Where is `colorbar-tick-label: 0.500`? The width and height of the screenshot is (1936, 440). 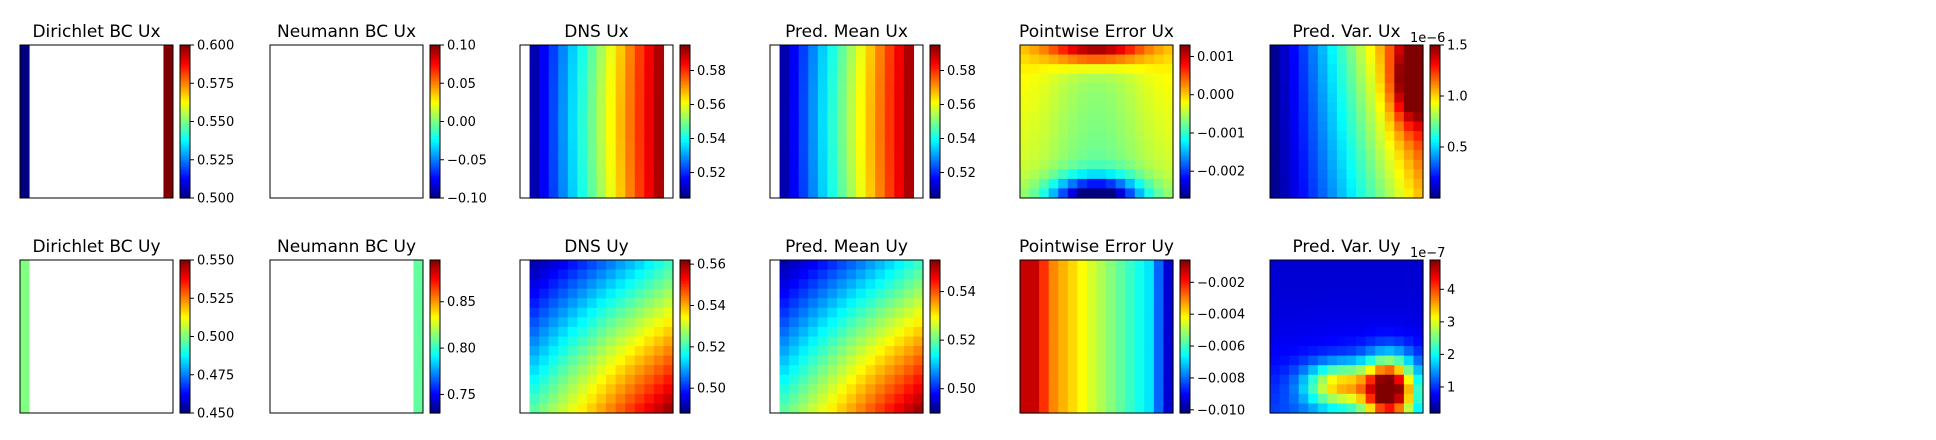 colorbar-tick-label: 0.500 is located at coordinates (215, 199).